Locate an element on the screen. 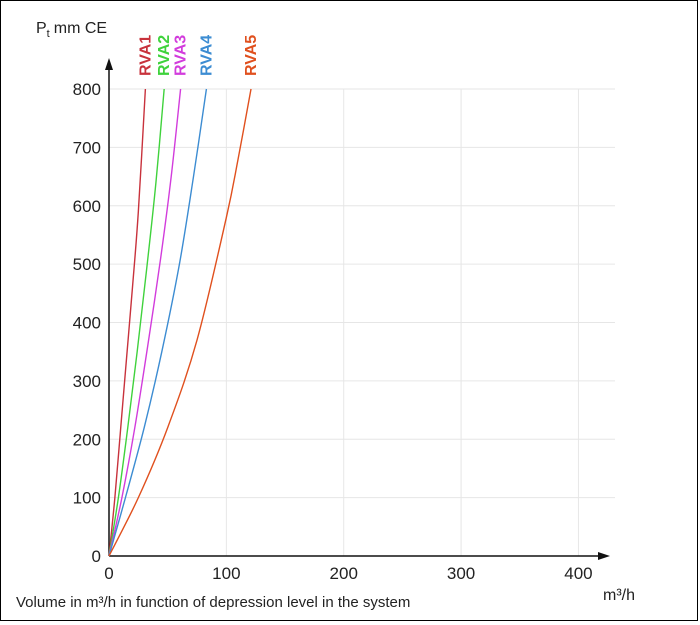 The width and height of the screenshot is (700, 625). y-tick-label: 800 is located at coordinates (87, 89).